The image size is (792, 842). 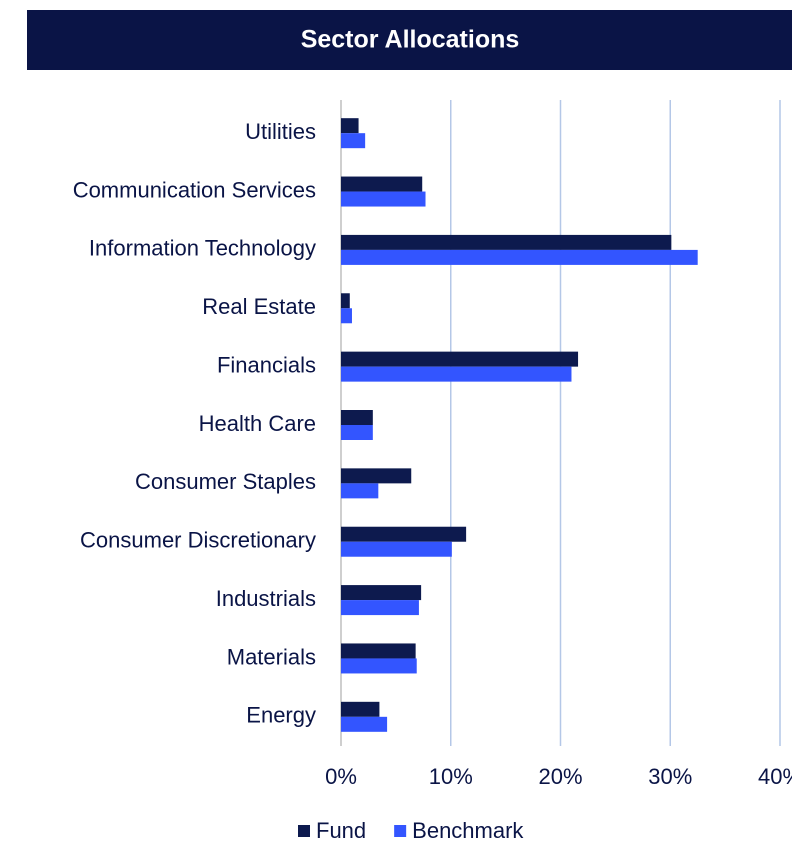 What do you see at coordinates (225, 481) in the screenshot?
I see `y-tick-label: Consumer Staples` at bounding box center [225, 481].